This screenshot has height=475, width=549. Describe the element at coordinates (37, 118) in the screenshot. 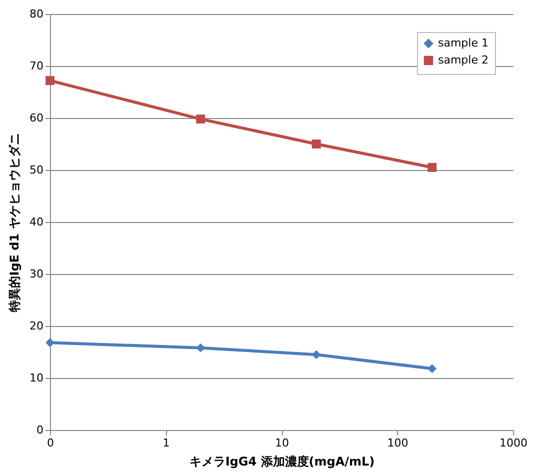

I see `y-tick-label: 60` at that location.